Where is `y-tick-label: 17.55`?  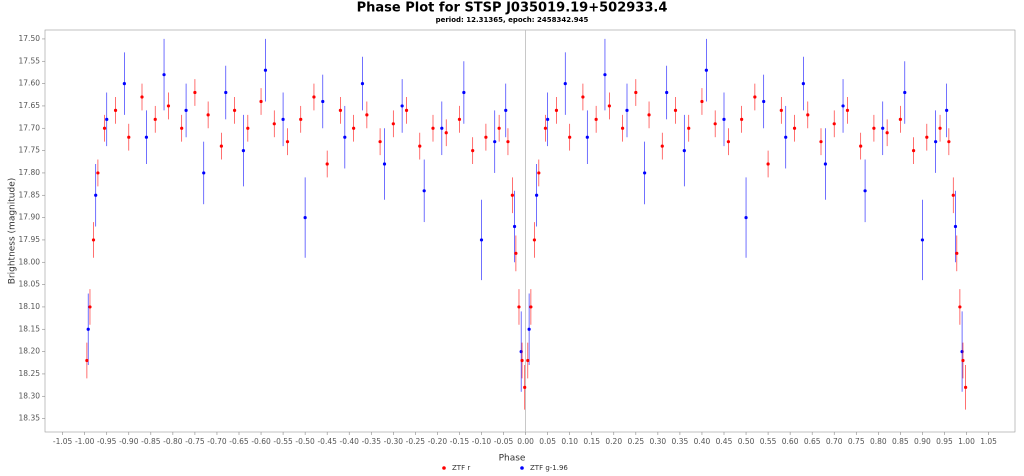 y-tick-label: 17.55 is located at coordinates (30, 60).